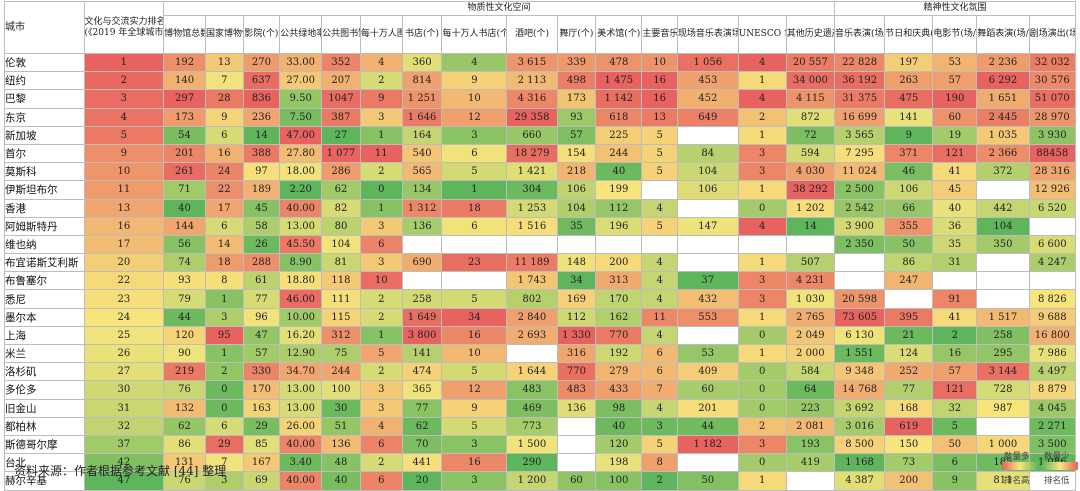  I want to click on color-legend: 数量多 数量少 排名高 排名低, so click(1040, 468).